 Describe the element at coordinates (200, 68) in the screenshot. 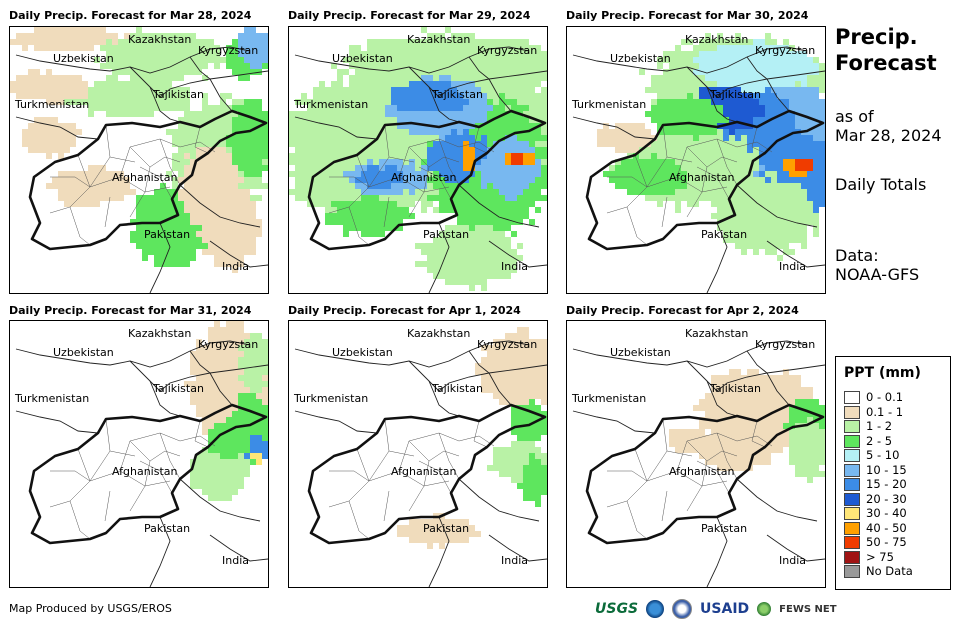

I see `country-border` at that location.